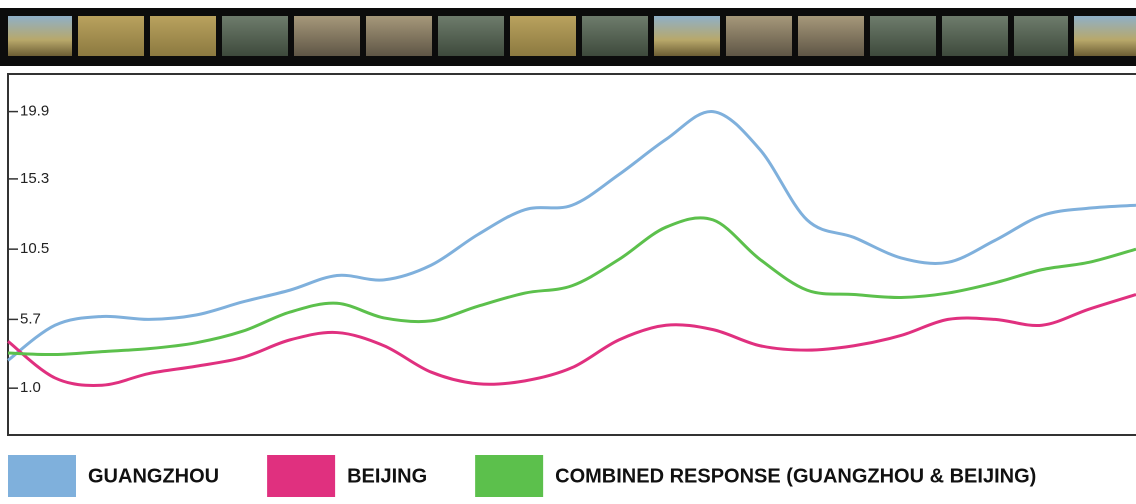 The image size is (1136, 504). What do you see at coordinates (30, 387) in the screenshot?
I see `y-tick-label: 1.0` at bounding box center [30, 387].